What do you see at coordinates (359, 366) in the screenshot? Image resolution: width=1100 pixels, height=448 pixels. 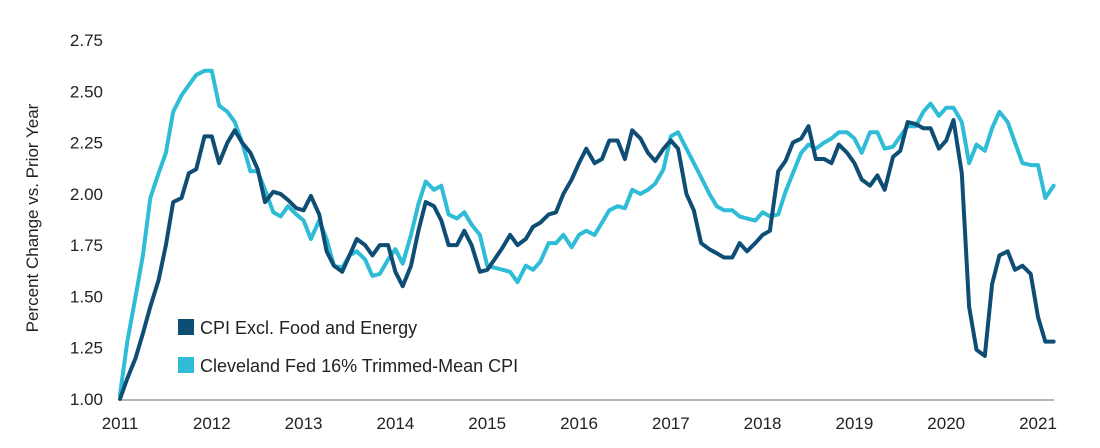 I see `legend-label: Cleveland Fed 16% Trimmed-Mean CPI` at bounding box center [359, 366].